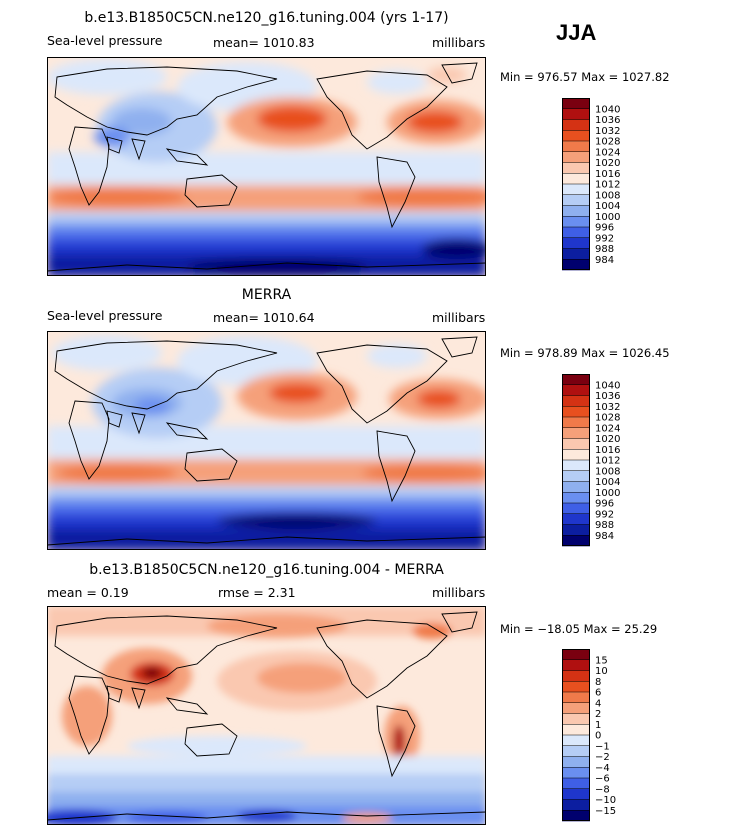 This screenshot has width=733, height=831. What do you see at coordinates (605, 800) in the screenshot?
I see `colorbar-tick-label: −10` at bounding box center [605, 800].